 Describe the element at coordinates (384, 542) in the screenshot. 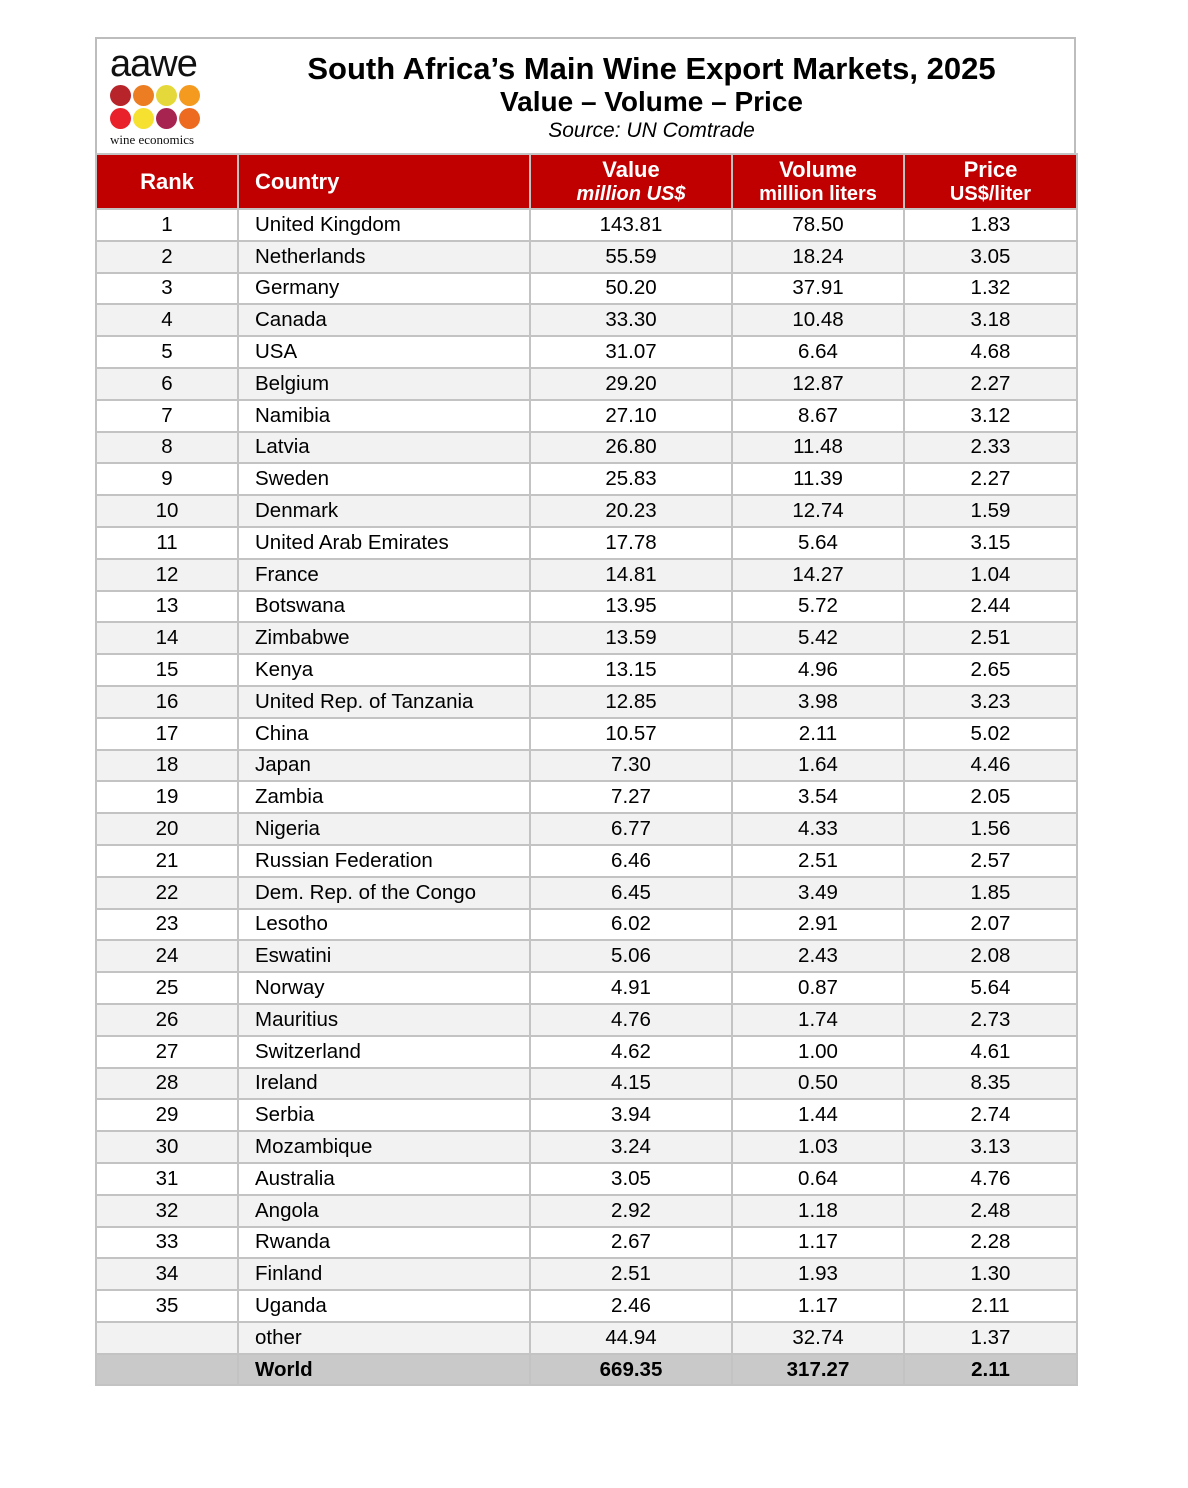

I see `cell-country: United Arab Emirates` at that location.